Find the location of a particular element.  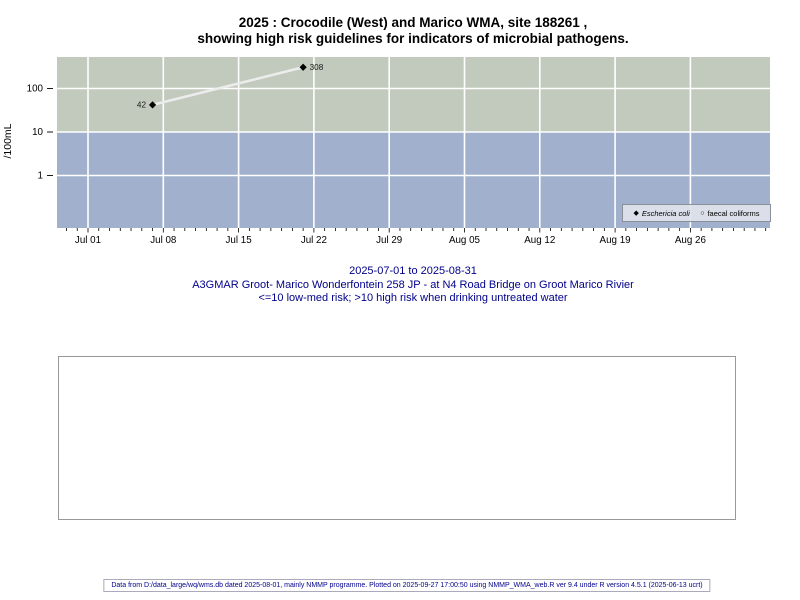

x-tick-label: Aug 05 is located at coordinates (465, 240).